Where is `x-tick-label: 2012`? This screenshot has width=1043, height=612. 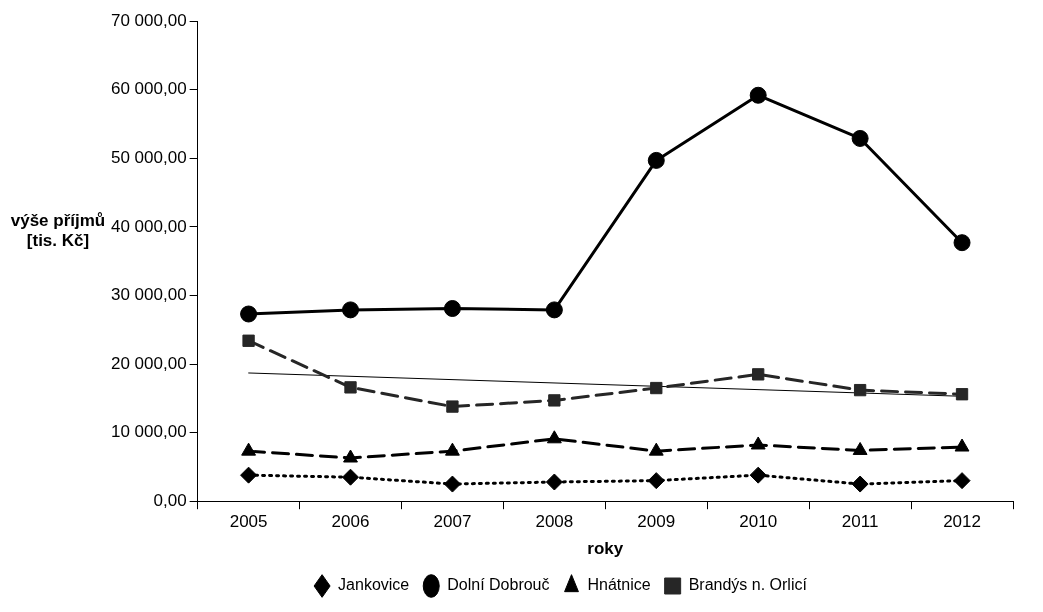 x-tick-label: 2012 is located at coordinates (962, 522).